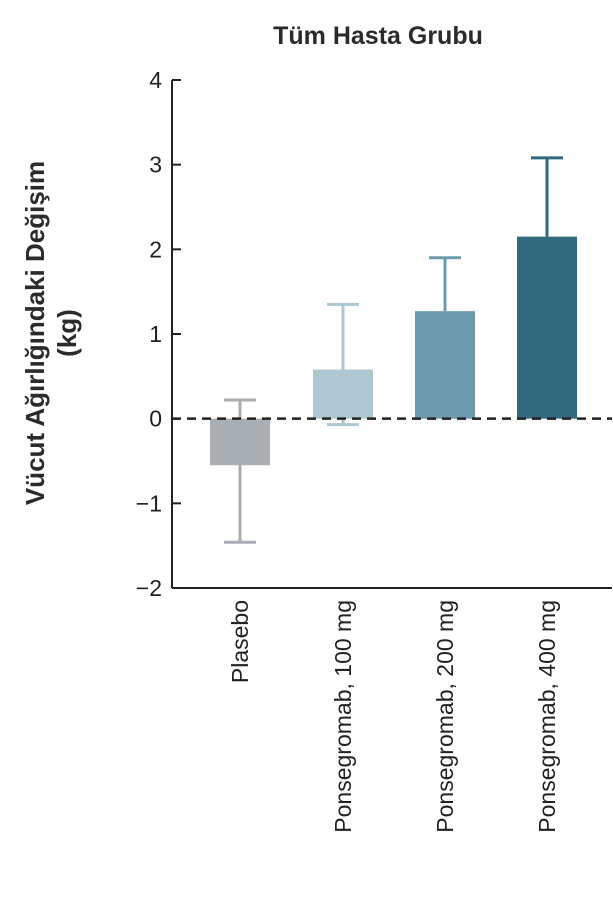 This screenshot has width=613, height=908. I want to click on y-axis-label: Vücut Ağırlığındaki Değişim (kg), so click(51, 333).